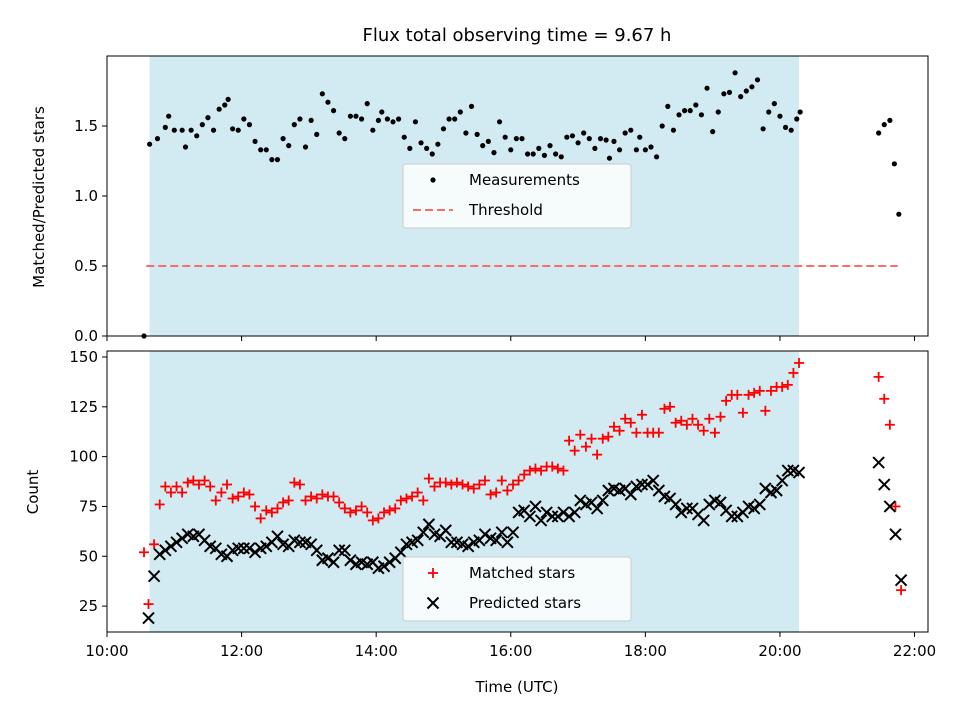 The width and height of the screenshot is (960, 720). Describe the element at coordinates (433, 180) in the screenshot. I see `legend-marker-dot` at that location.